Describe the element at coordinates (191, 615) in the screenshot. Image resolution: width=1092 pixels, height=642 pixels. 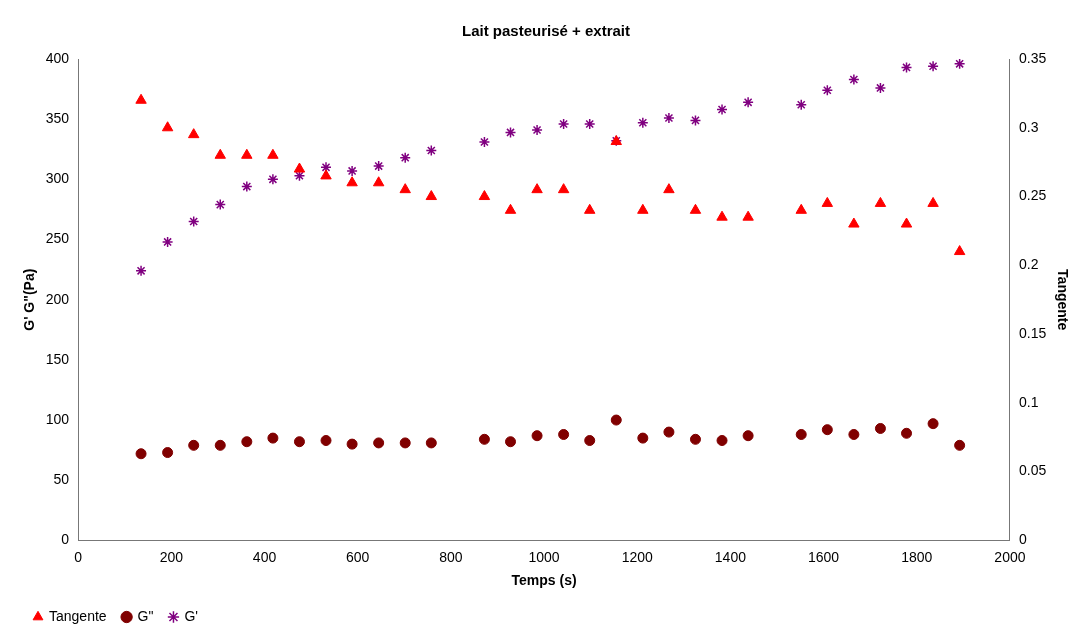
I see `legend-label: G'` at that location.